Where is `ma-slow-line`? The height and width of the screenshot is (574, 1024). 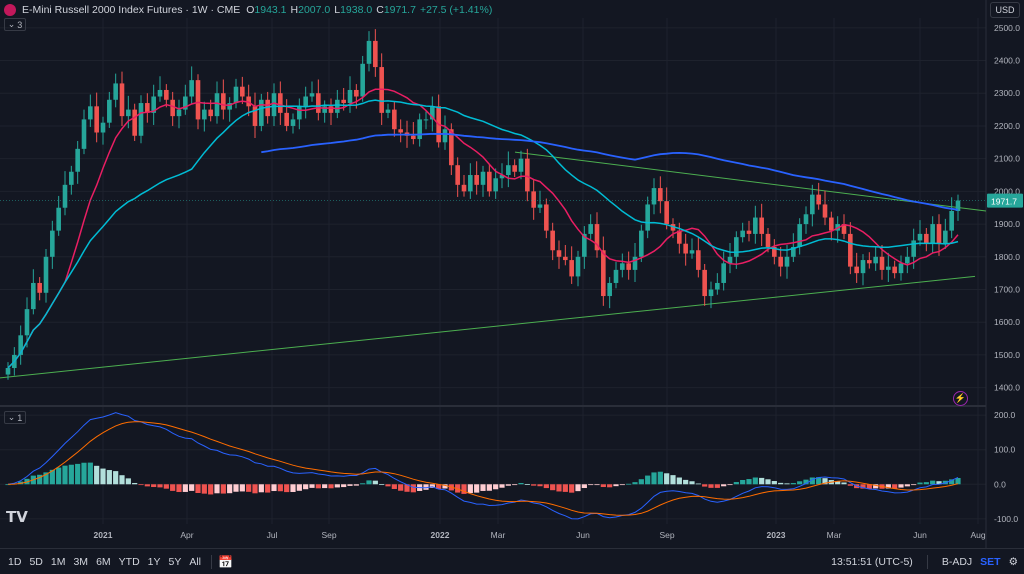 ma-slow-line is located at coordinates (610, 171).